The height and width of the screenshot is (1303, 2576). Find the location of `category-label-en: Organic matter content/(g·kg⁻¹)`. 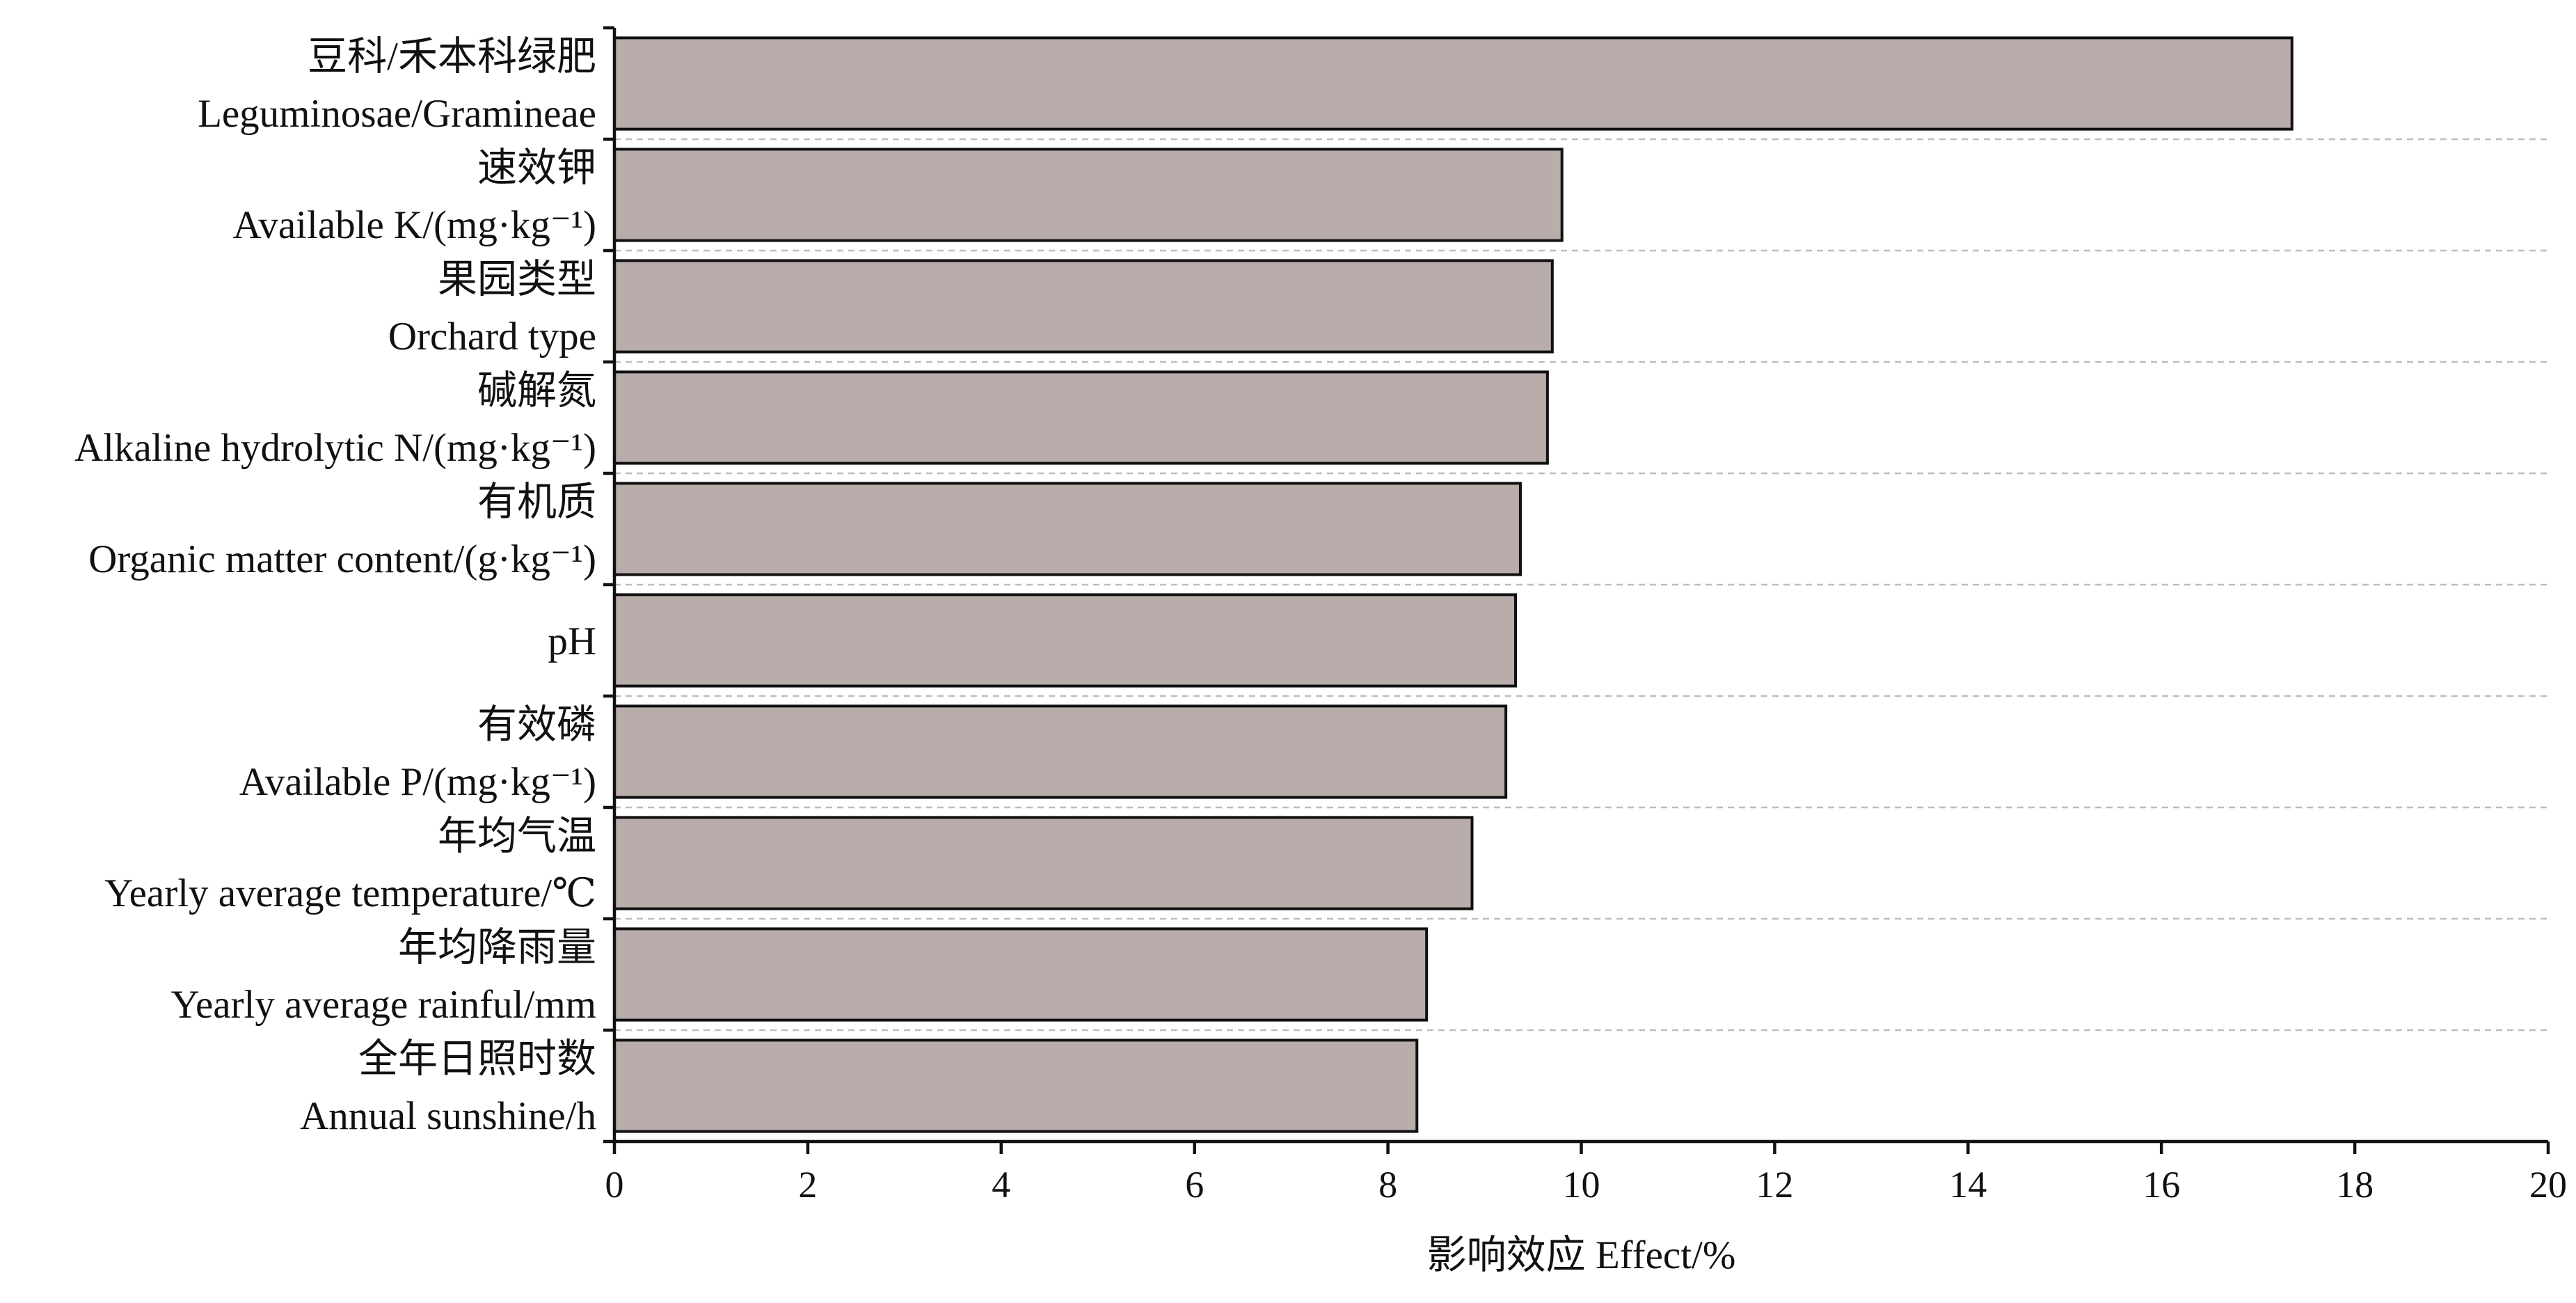

category-label-en: Organic matter content/(g·kg⁻¹) is located at coordinates (342, 559).